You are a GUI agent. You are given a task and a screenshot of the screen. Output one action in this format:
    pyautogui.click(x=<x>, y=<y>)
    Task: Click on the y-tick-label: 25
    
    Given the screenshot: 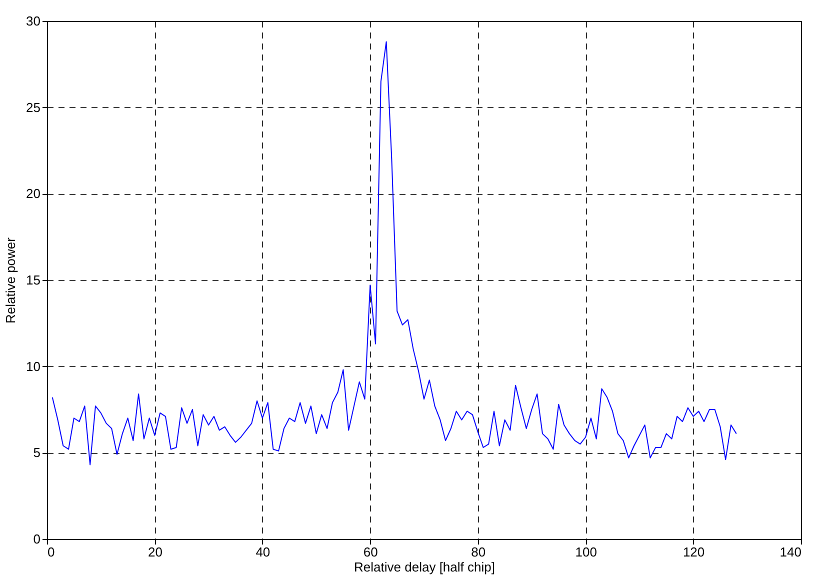 What is the action you would take?
    pyautogui.click(x=33, y=107)
    